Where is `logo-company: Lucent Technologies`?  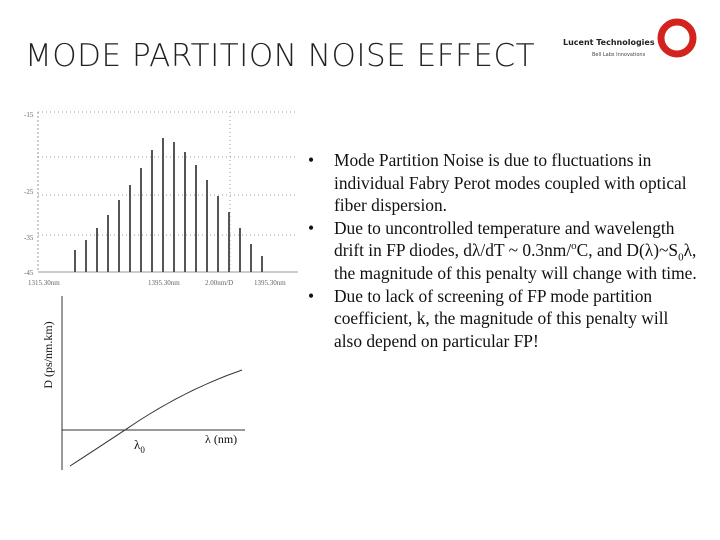
logo-company: Lucent Technologies is located at coordinates (609, 42).